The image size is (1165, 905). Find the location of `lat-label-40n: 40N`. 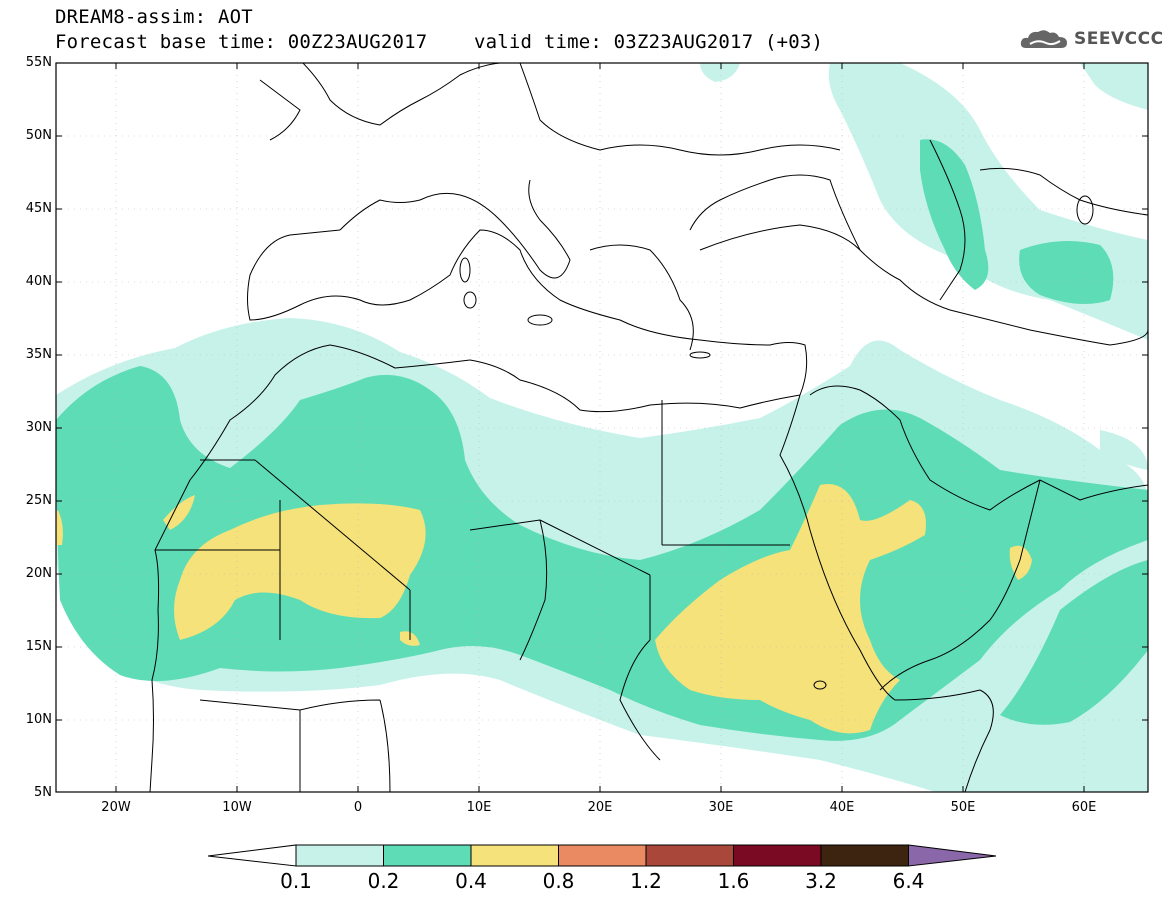

lat-label-40n: 40N is located at coordinates (38, 281).